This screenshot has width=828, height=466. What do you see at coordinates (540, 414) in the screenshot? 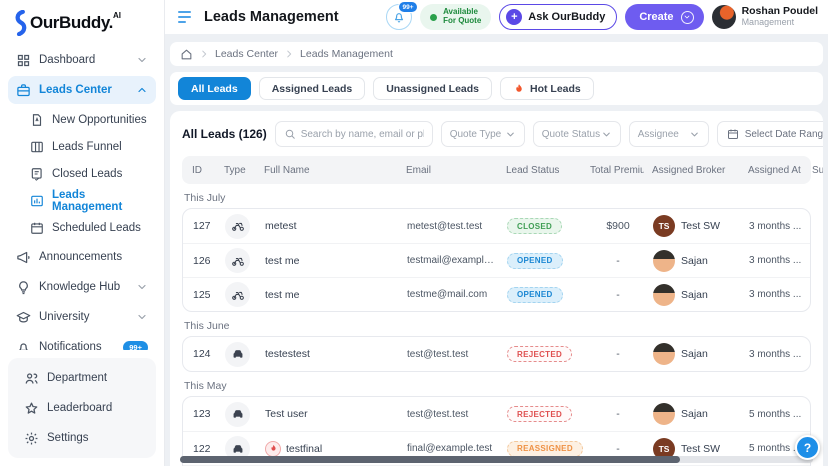
I see `lead-status-badge: REJECTED` at bounding box center [540, 414].